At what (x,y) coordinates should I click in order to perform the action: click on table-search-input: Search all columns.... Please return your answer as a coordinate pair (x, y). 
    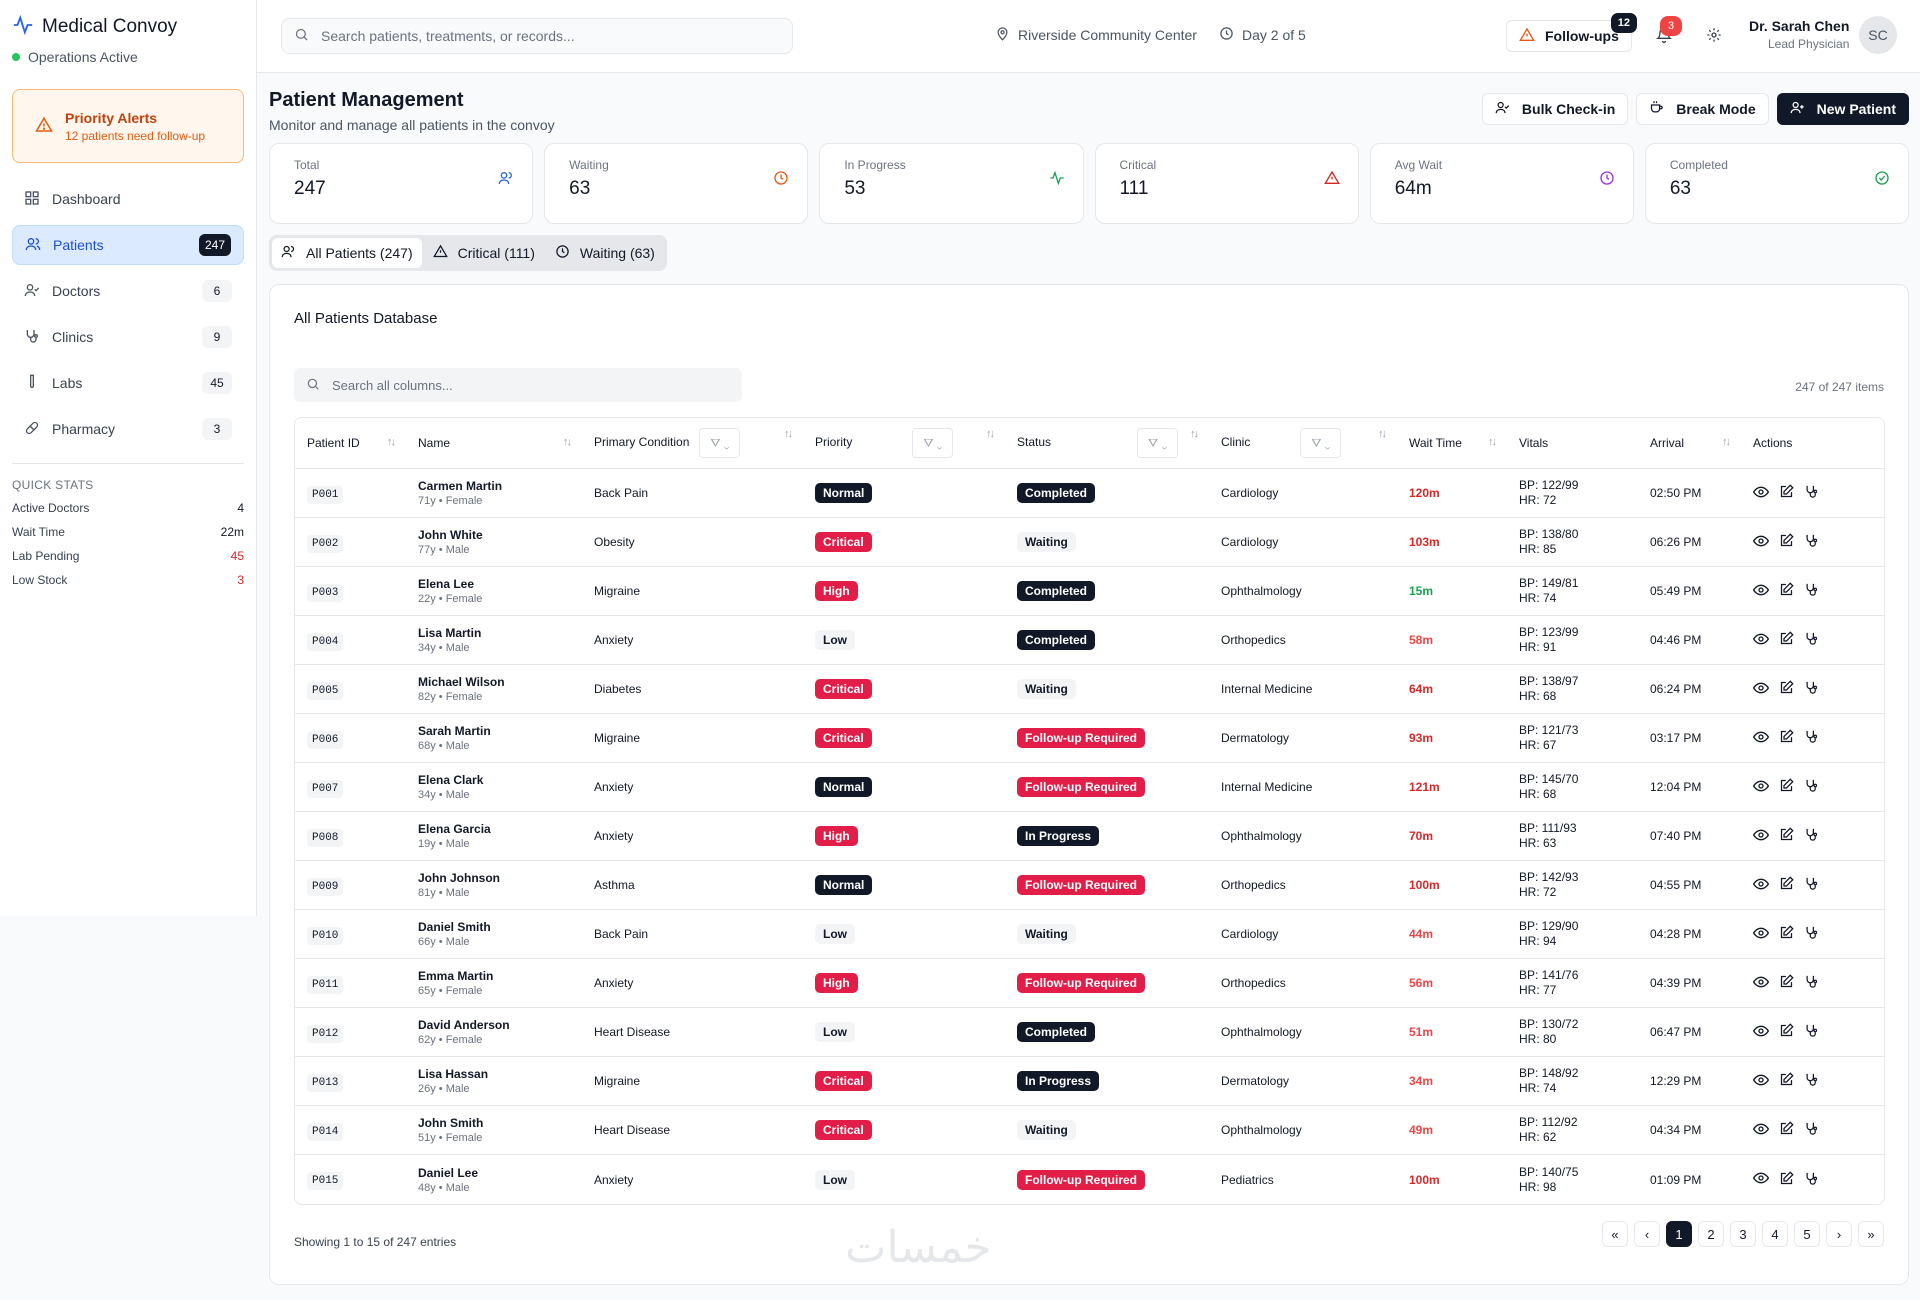
    Looking at the image, I should click on (518, 385).